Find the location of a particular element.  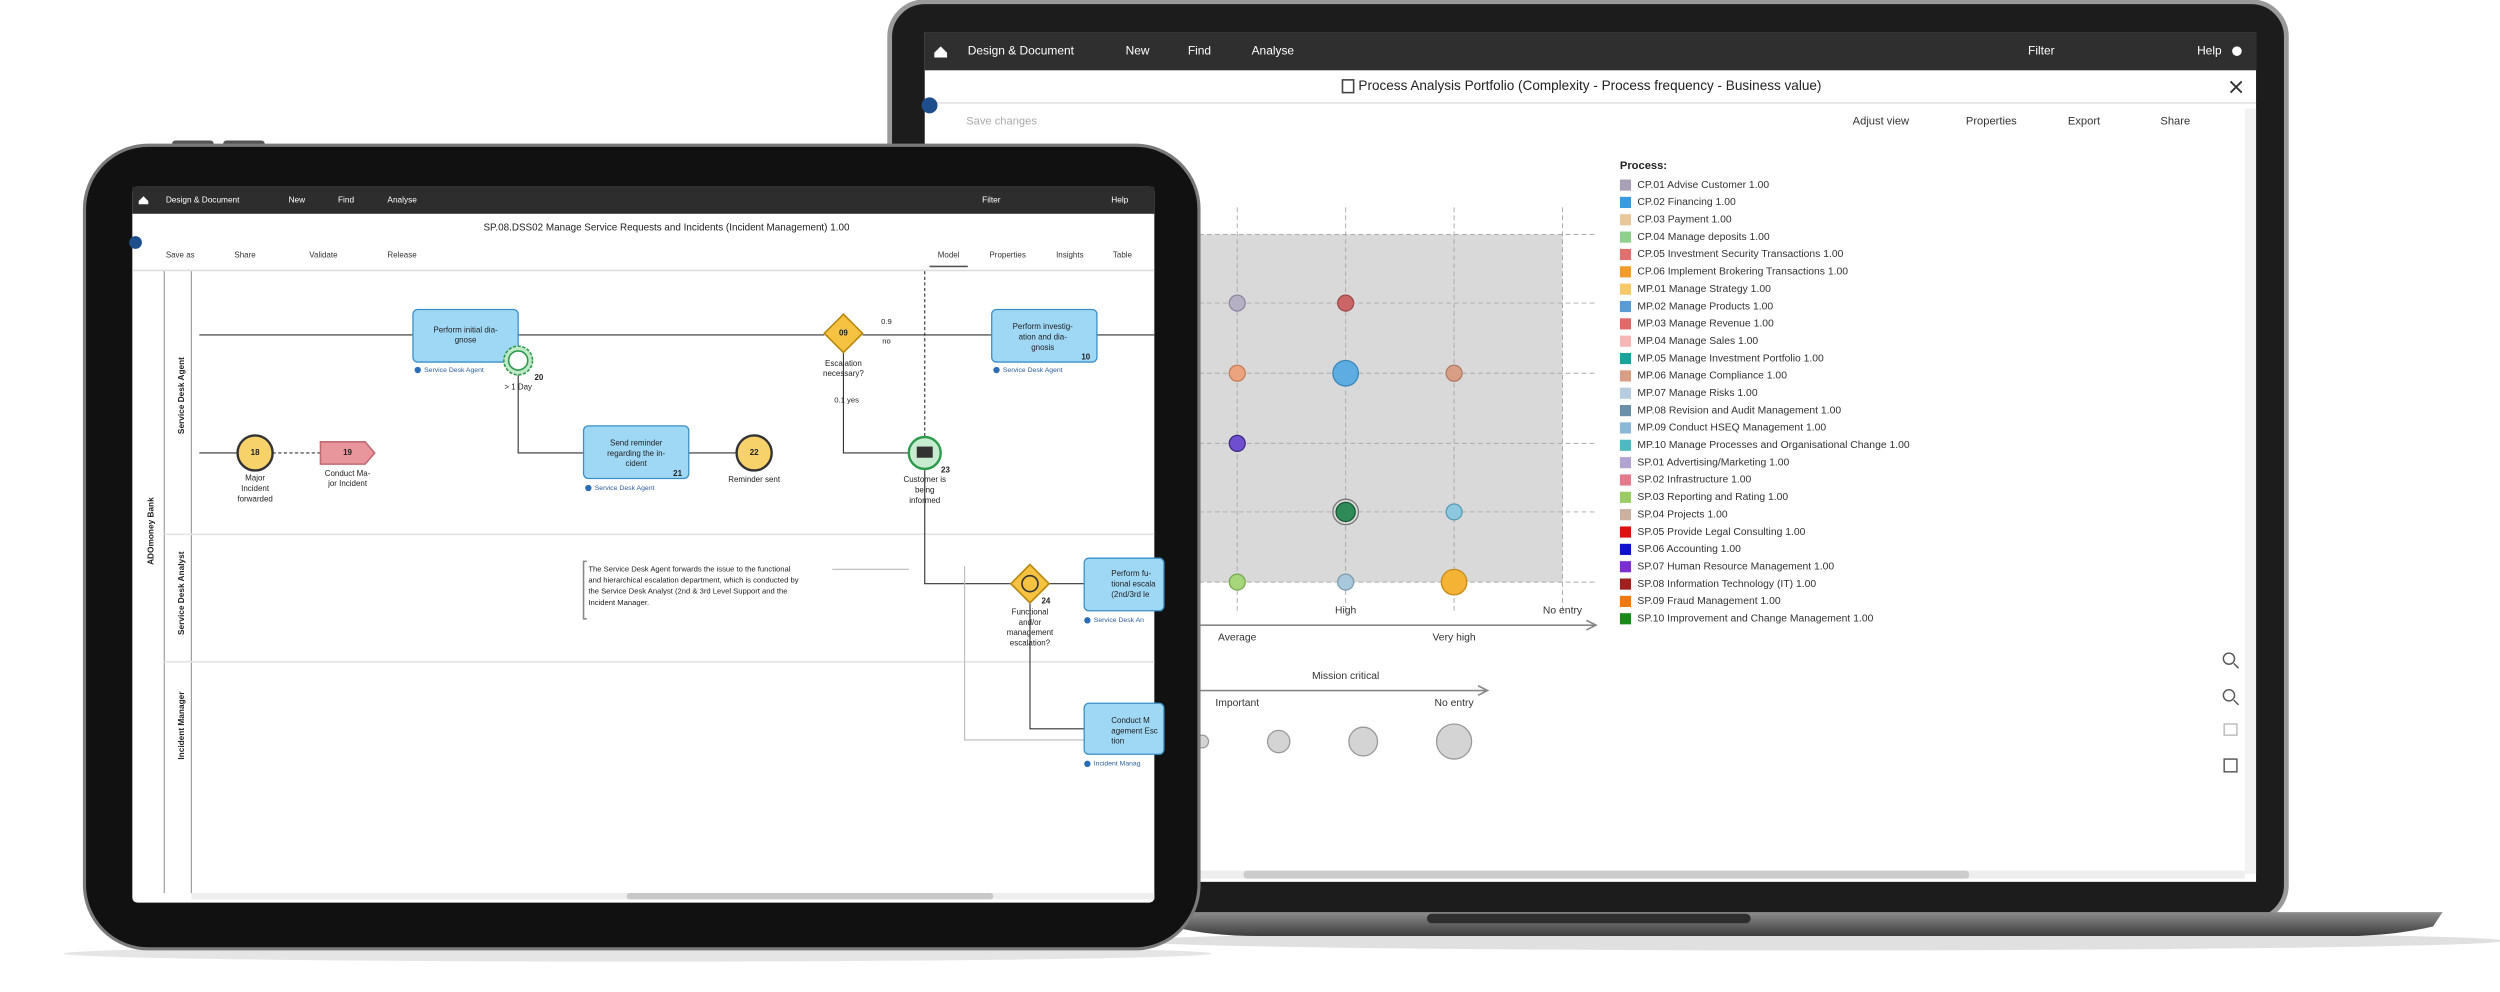

scroll-thumb is located at coordinates (810, 896).